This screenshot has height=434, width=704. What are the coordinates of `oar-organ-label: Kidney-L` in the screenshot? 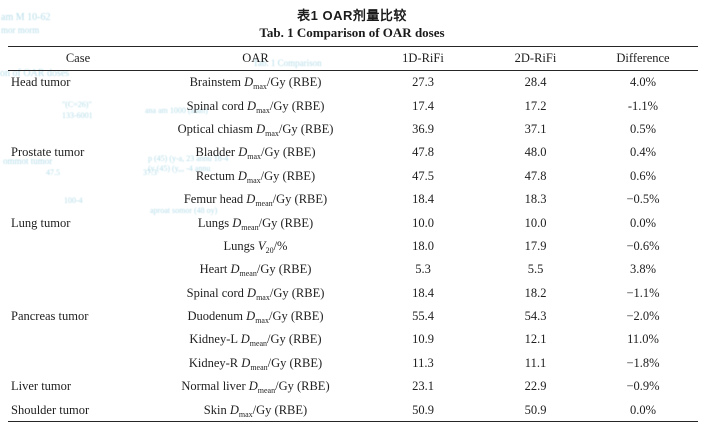 It's located at (215, 339).